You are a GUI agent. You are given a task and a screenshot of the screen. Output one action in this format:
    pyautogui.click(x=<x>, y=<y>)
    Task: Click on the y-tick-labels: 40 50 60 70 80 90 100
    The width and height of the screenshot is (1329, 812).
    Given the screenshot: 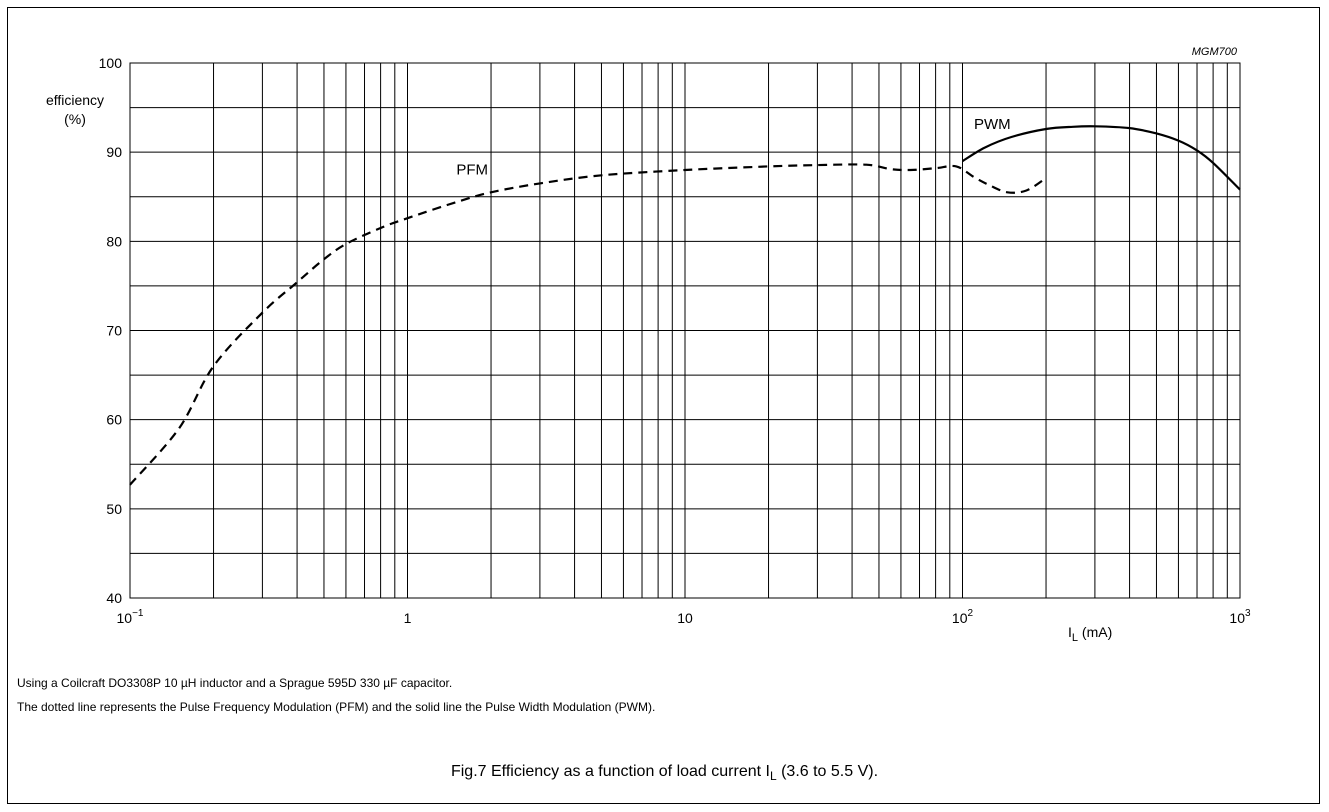 What is the action you would take?
    pyautogui.click(x=111, y=330)
    